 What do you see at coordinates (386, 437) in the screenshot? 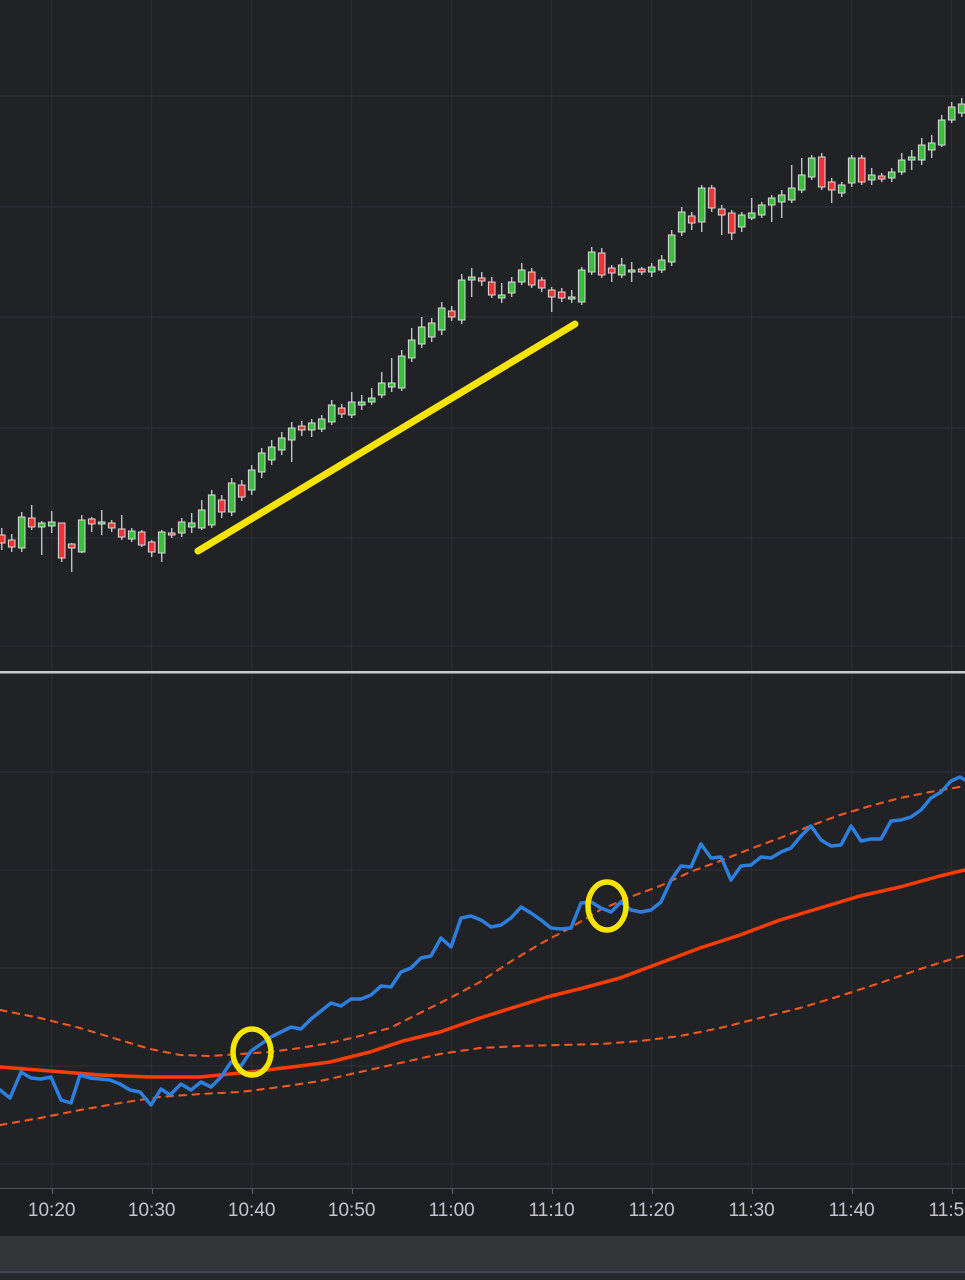
I see `trendline-drawing` at bounding box center [386, 437].